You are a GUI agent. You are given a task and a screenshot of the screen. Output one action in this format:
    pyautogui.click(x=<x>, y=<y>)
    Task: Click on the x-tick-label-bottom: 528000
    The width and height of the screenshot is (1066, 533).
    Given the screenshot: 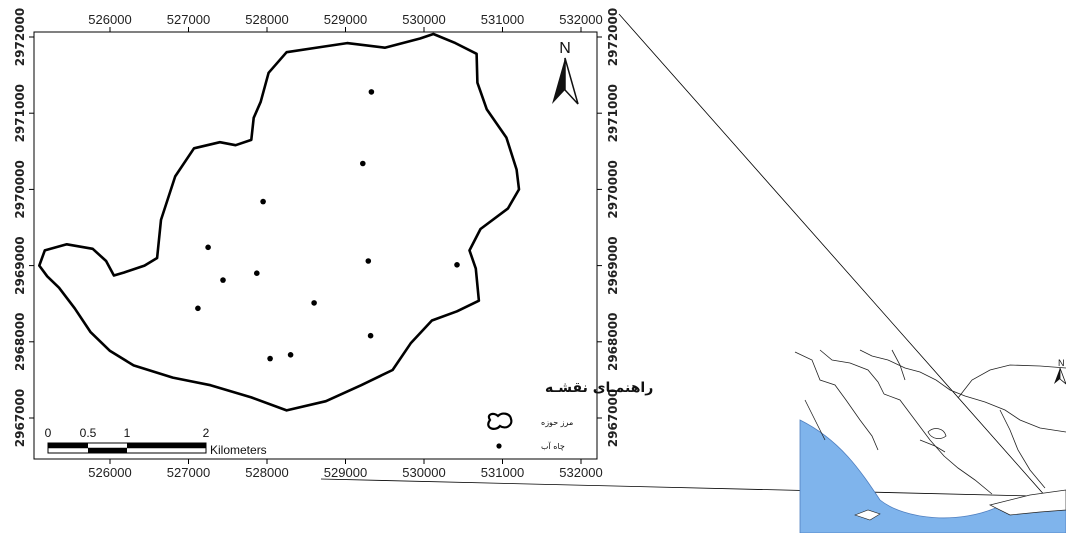 What is the action you would take?
    pyautogui.click(x=266, y=472)
    